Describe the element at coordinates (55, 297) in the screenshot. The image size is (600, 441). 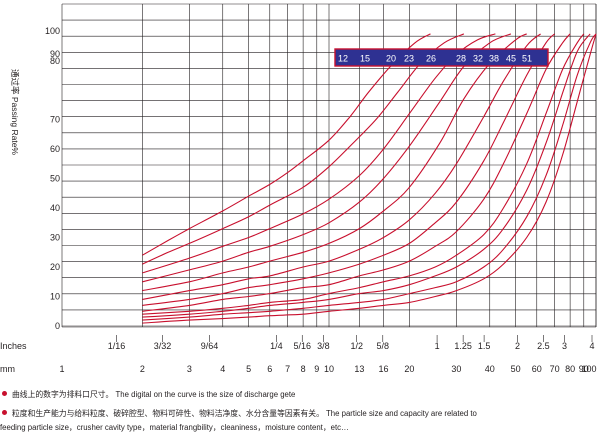
I see `y-tick-label: 10` at that location.